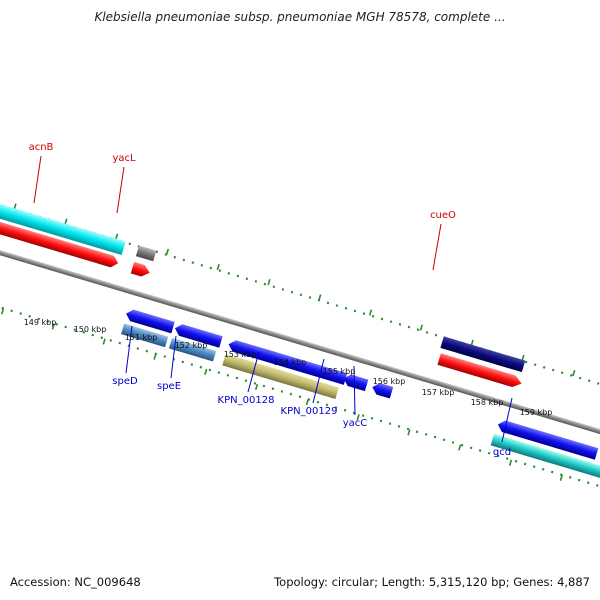 This screenshot has height=600, width=600. Describe the element at coordinates (480, 371) in the screenshot. I see `cueO-red-feature` at that location.